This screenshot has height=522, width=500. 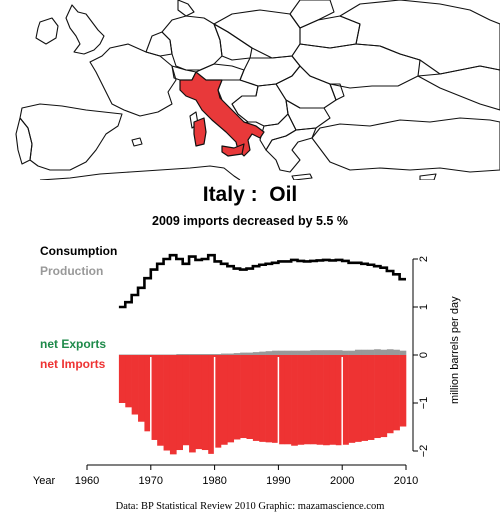 What do you see at coordinates (192, 43) in the screenshot?
I see `map-germany` at bounding box center [192, 43].